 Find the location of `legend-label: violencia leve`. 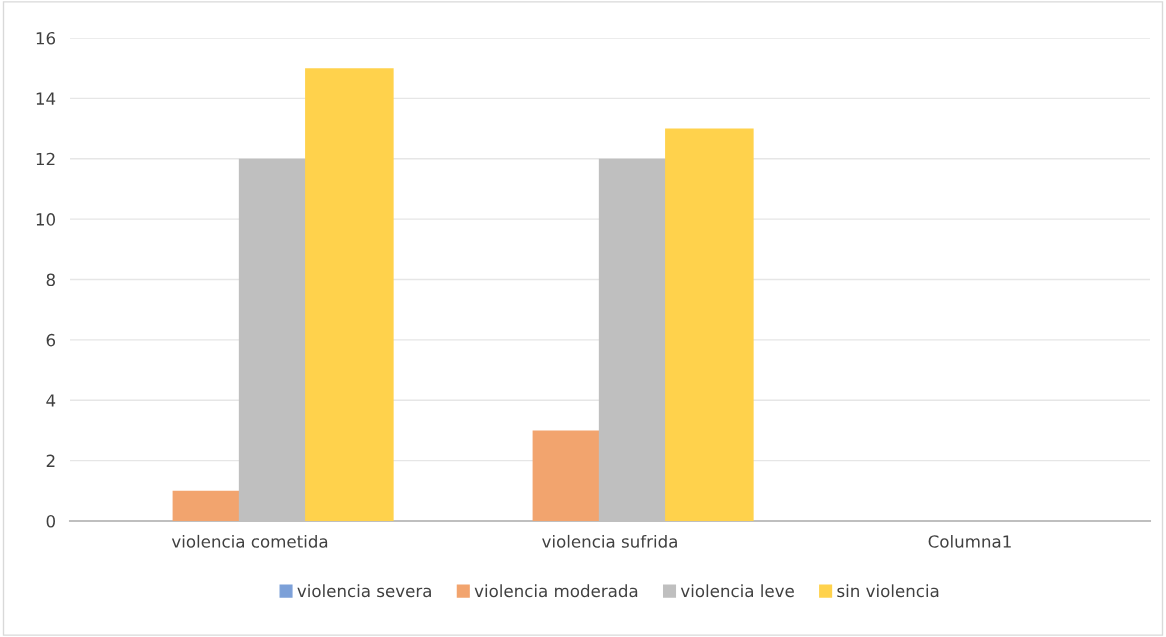

legend-label: violencia leve is located at coordinates (737, 591).